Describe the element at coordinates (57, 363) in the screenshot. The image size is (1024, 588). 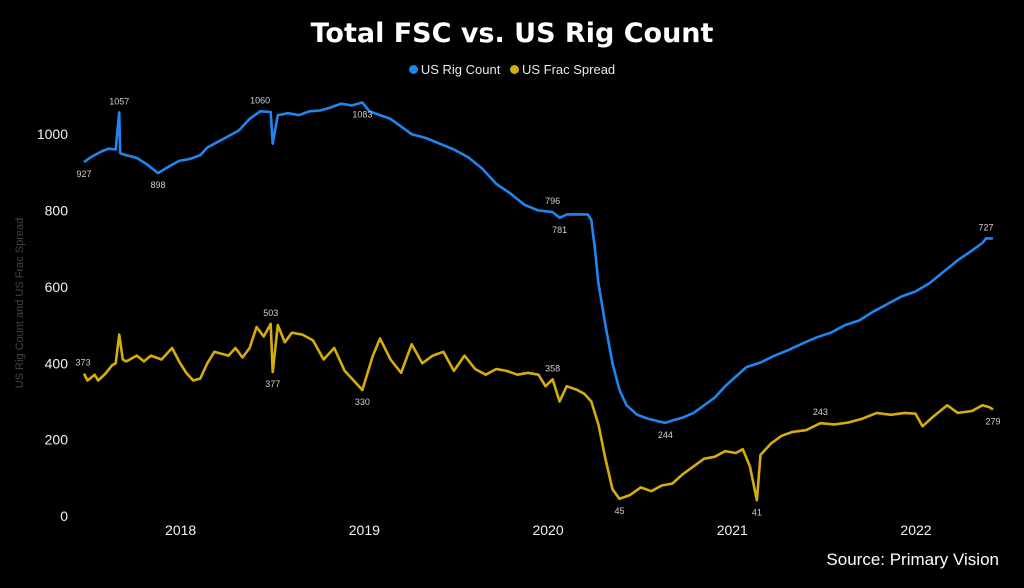
I see `y-tick-label: 400` at that location.